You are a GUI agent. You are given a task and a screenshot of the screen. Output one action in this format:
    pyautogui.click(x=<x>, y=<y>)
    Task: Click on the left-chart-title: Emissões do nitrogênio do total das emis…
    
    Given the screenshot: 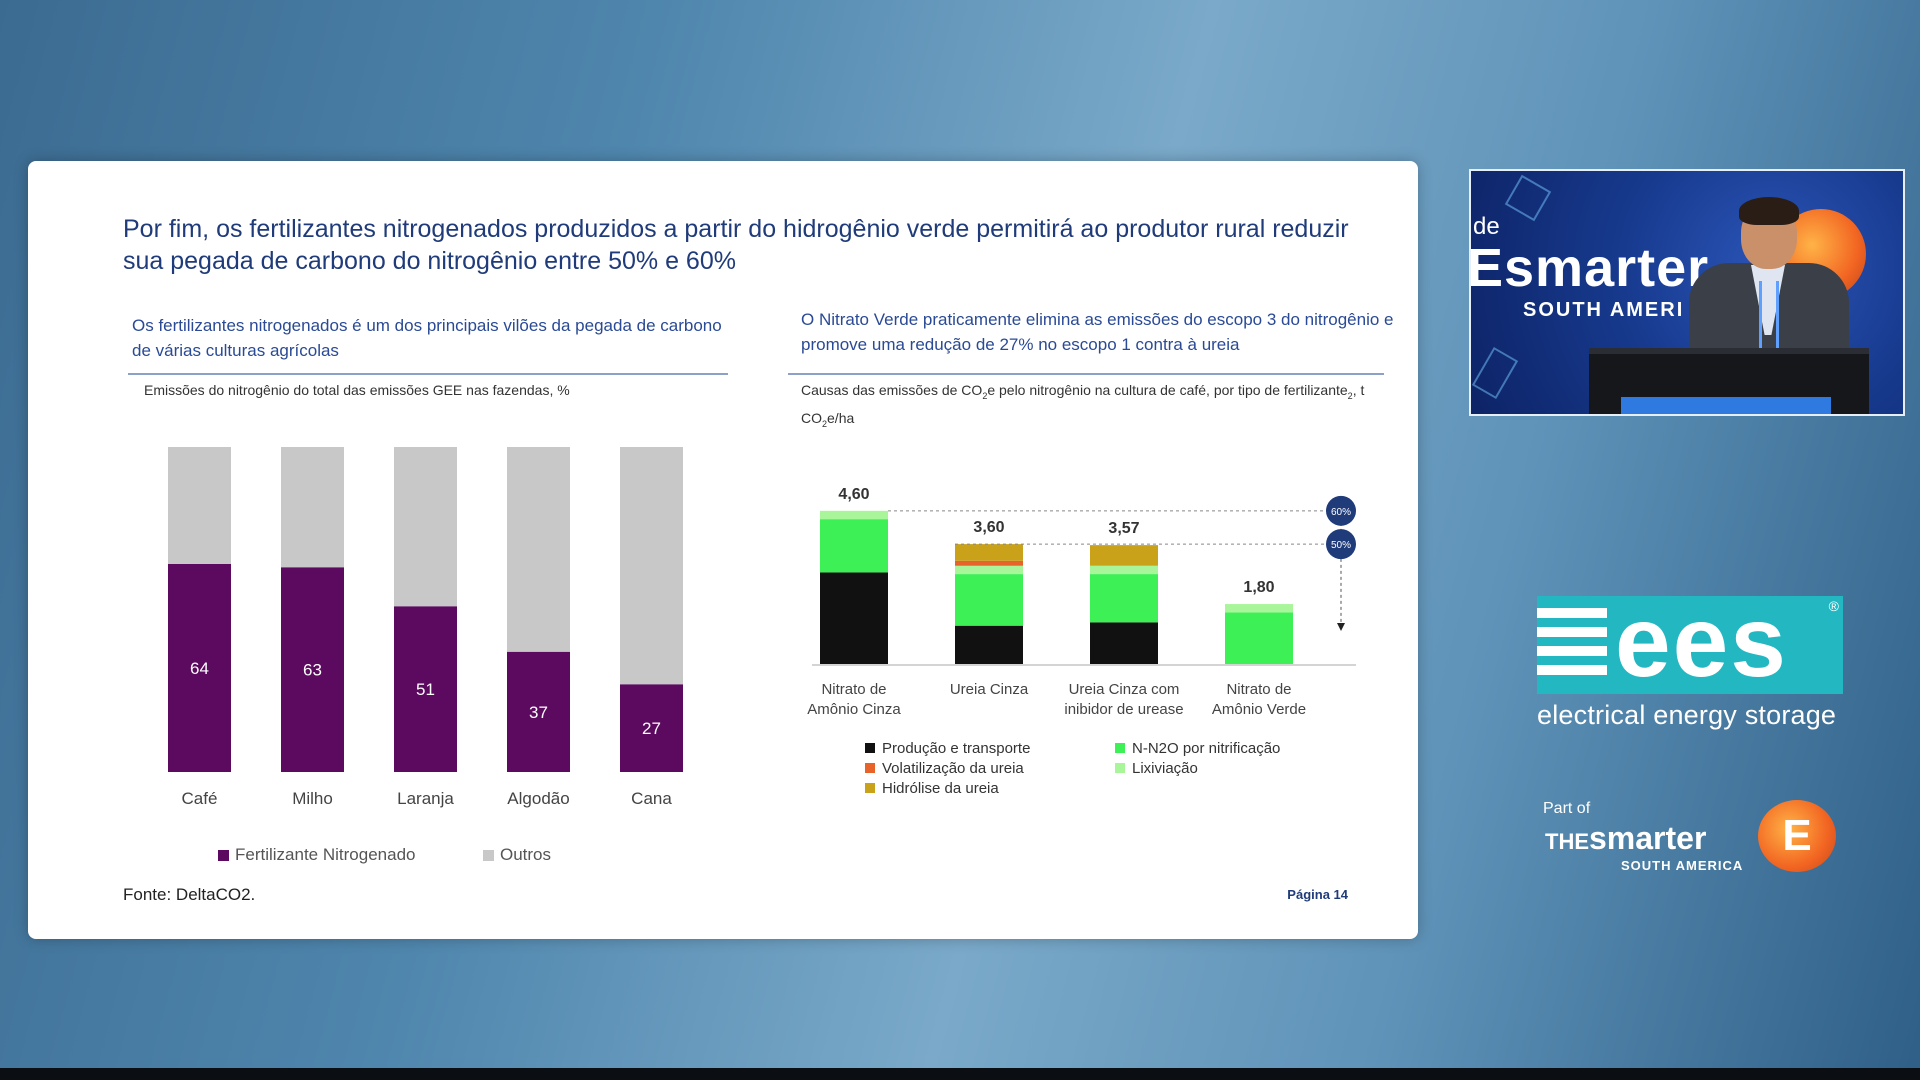 What is the action you would take?
    pyautogui.click(x=357, y=390)
    